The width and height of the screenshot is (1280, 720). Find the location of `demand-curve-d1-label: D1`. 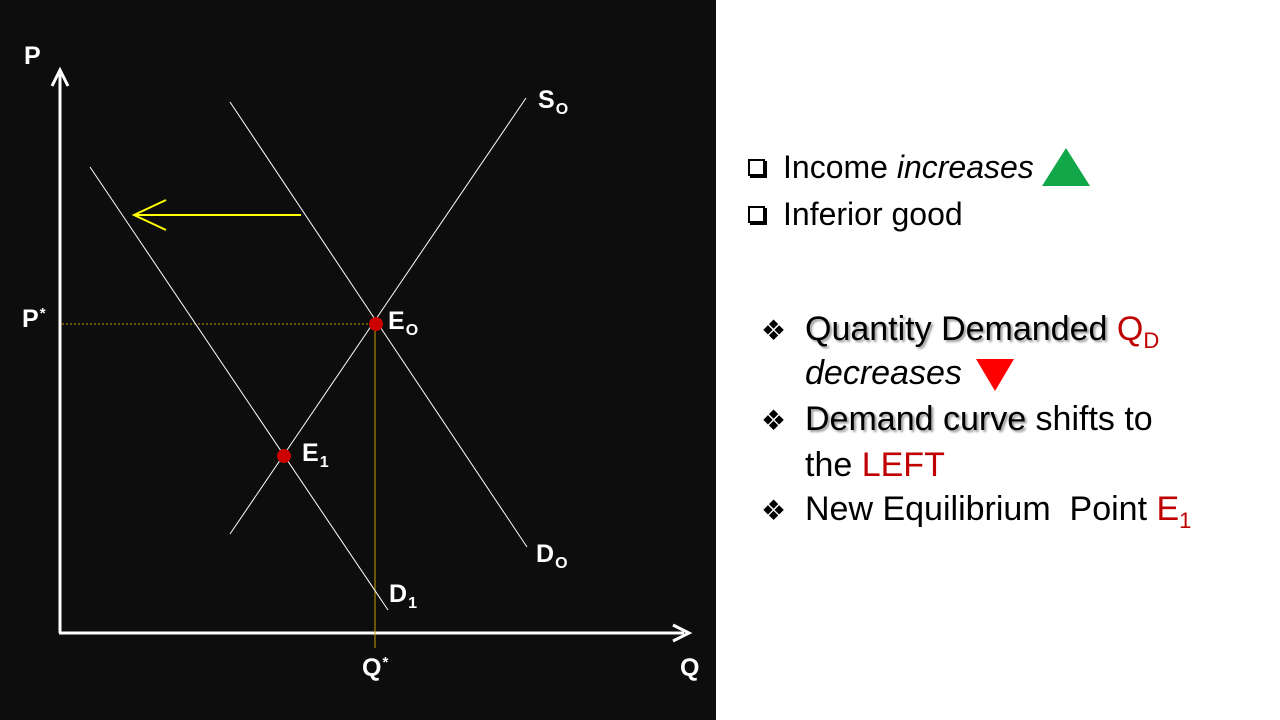

demand-curve-d1-label: D1 is located at coordinates (403, 596).